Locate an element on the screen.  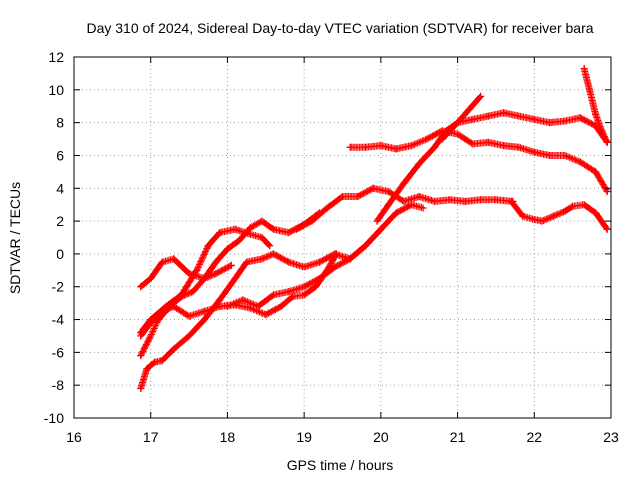
y-axis-label: SDTVAR / TECUs is located at coordinates (15, 238).